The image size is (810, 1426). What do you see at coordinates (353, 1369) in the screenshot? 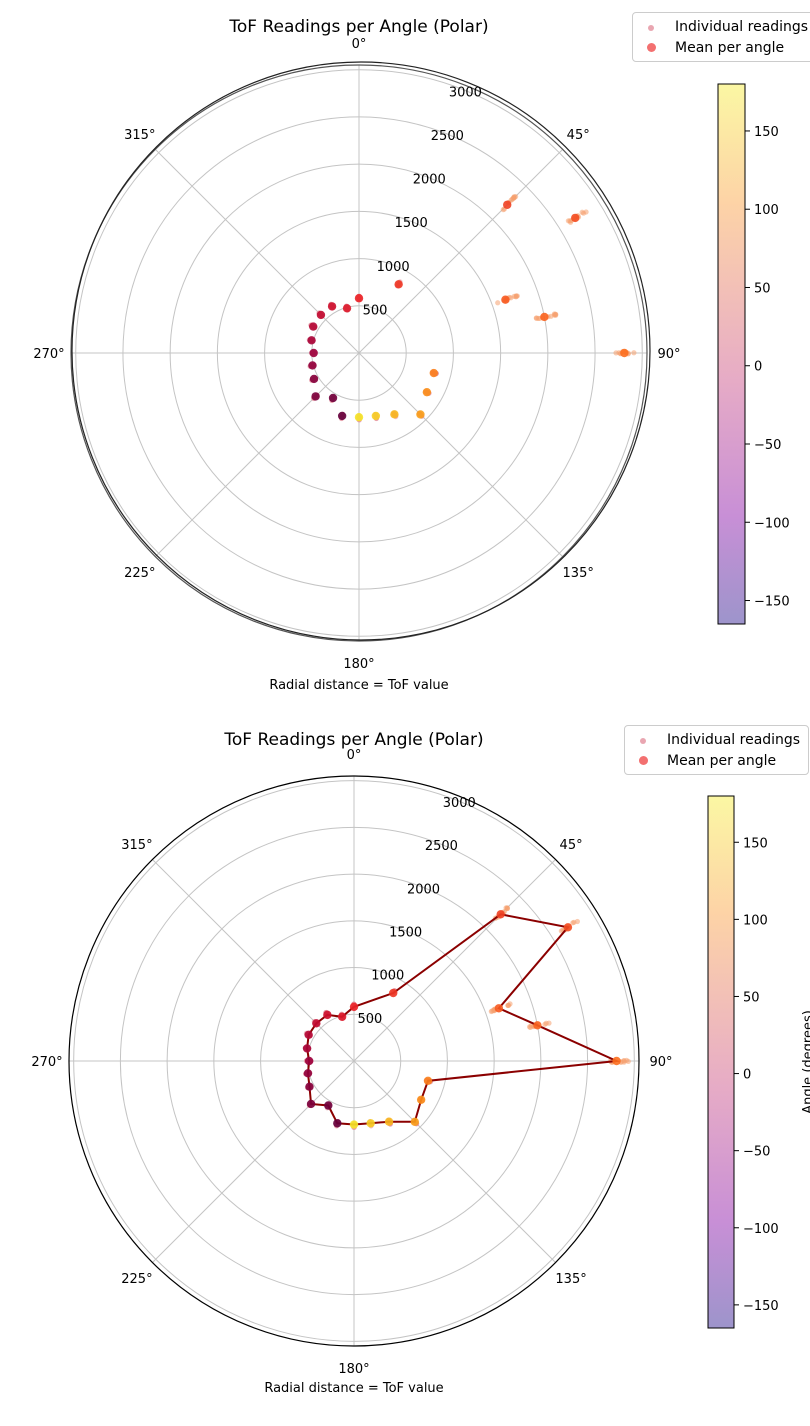
I see `angle-tick-label: 180°` at bounding box center [353, 1369].